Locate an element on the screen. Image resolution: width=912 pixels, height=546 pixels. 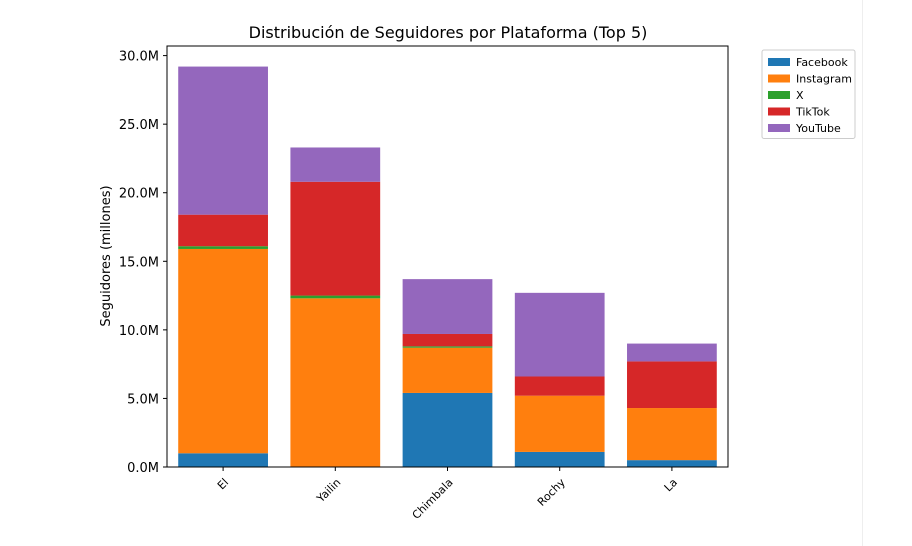
bar-segment-instagram-yailin is located at coordinates (335, 382).